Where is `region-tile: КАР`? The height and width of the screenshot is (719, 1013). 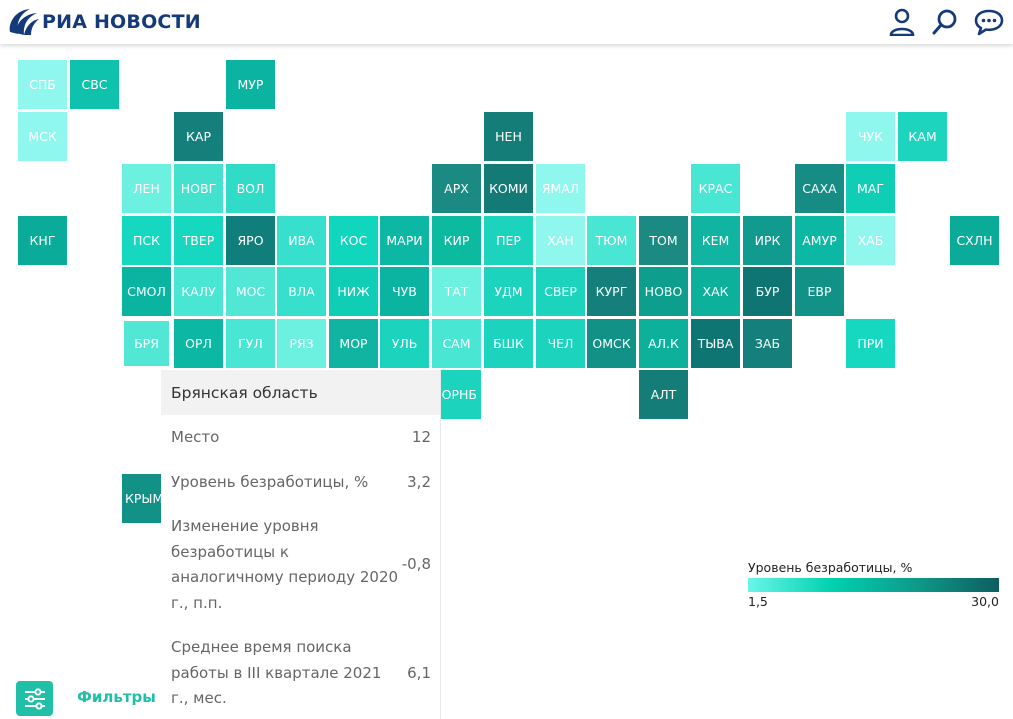 region-tile: КАР is located at coordinates (198, 136).